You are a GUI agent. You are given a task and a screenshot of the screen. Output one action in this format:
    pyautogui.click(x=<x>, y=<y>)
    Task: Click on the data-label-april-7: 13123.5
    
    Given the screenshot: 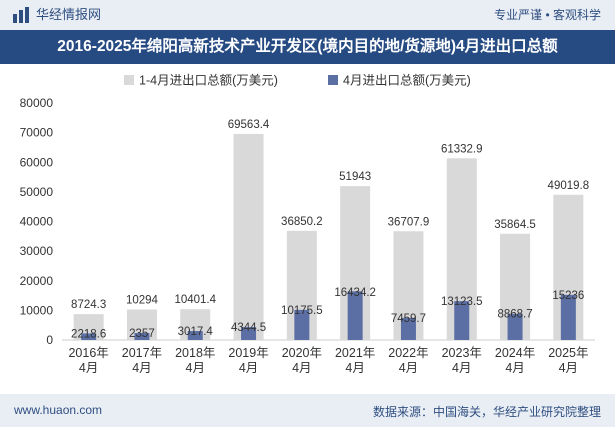 What is the action you would take?
    pyautogui.click(x=462, y=302)
    